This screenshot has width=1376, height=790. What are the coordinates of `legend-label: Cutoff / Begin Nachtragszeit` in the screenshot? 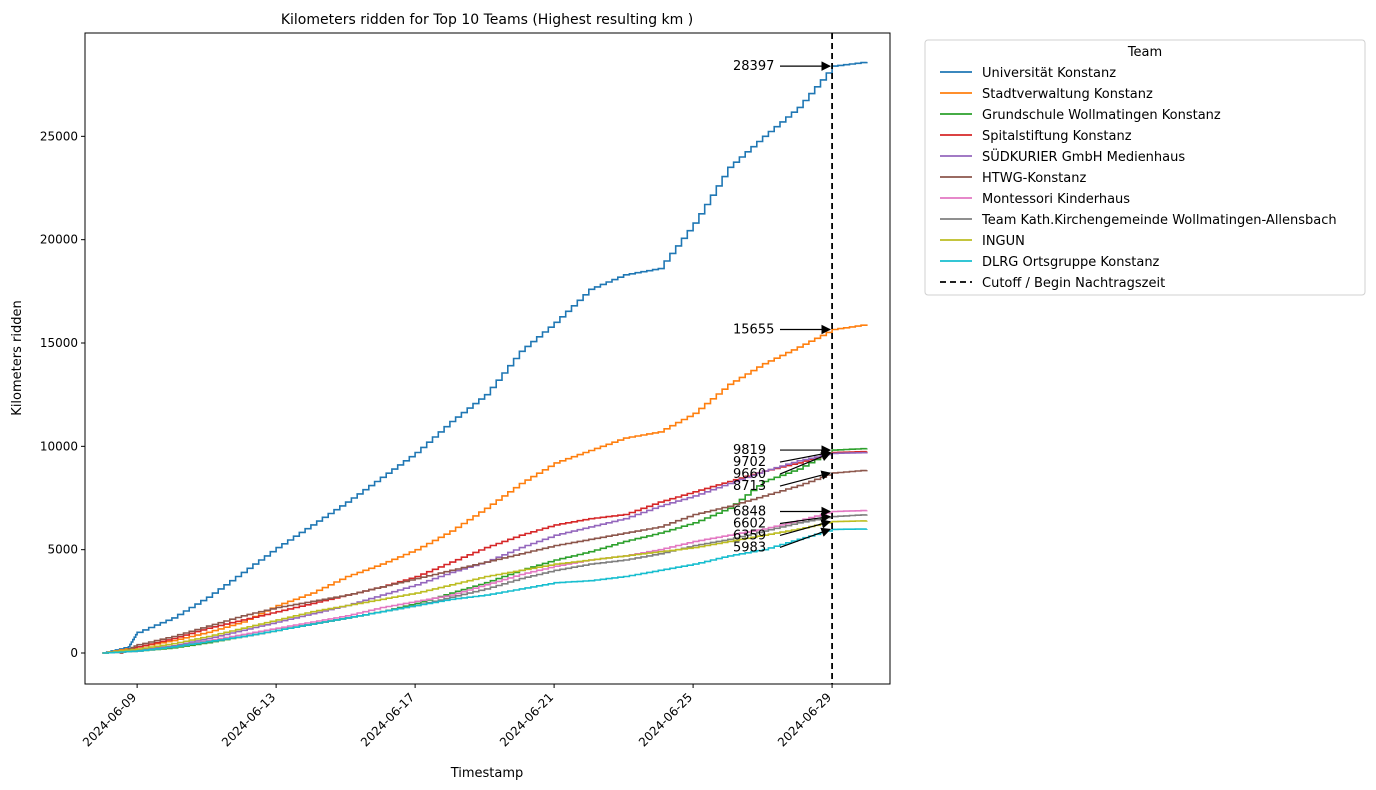 It's located at (1073, 283).